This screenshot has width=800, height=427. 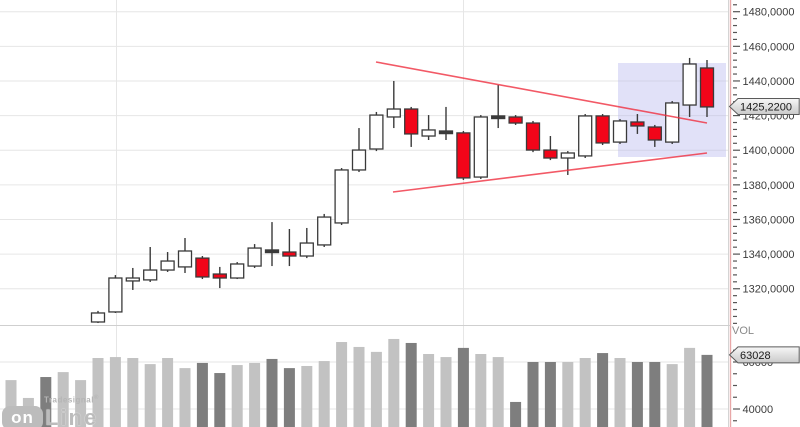 I want to click on volume-axis-label: 40000, so click(x=758, y=410).